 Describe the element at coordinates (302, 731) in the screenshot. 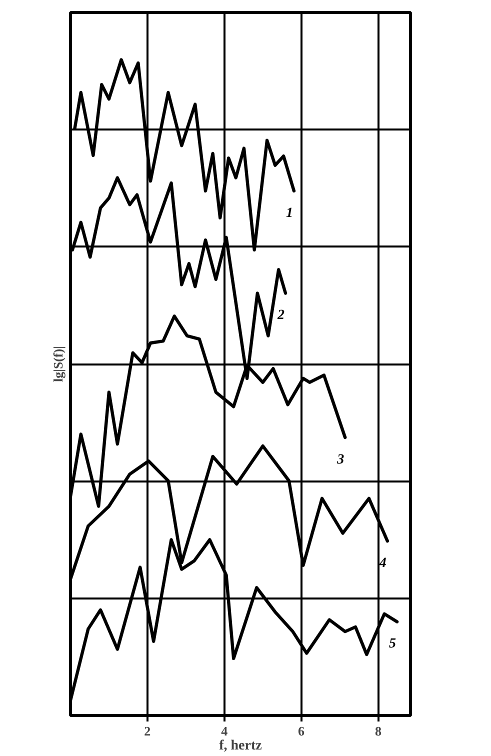

I see `x-tick-label: 6` at that location.